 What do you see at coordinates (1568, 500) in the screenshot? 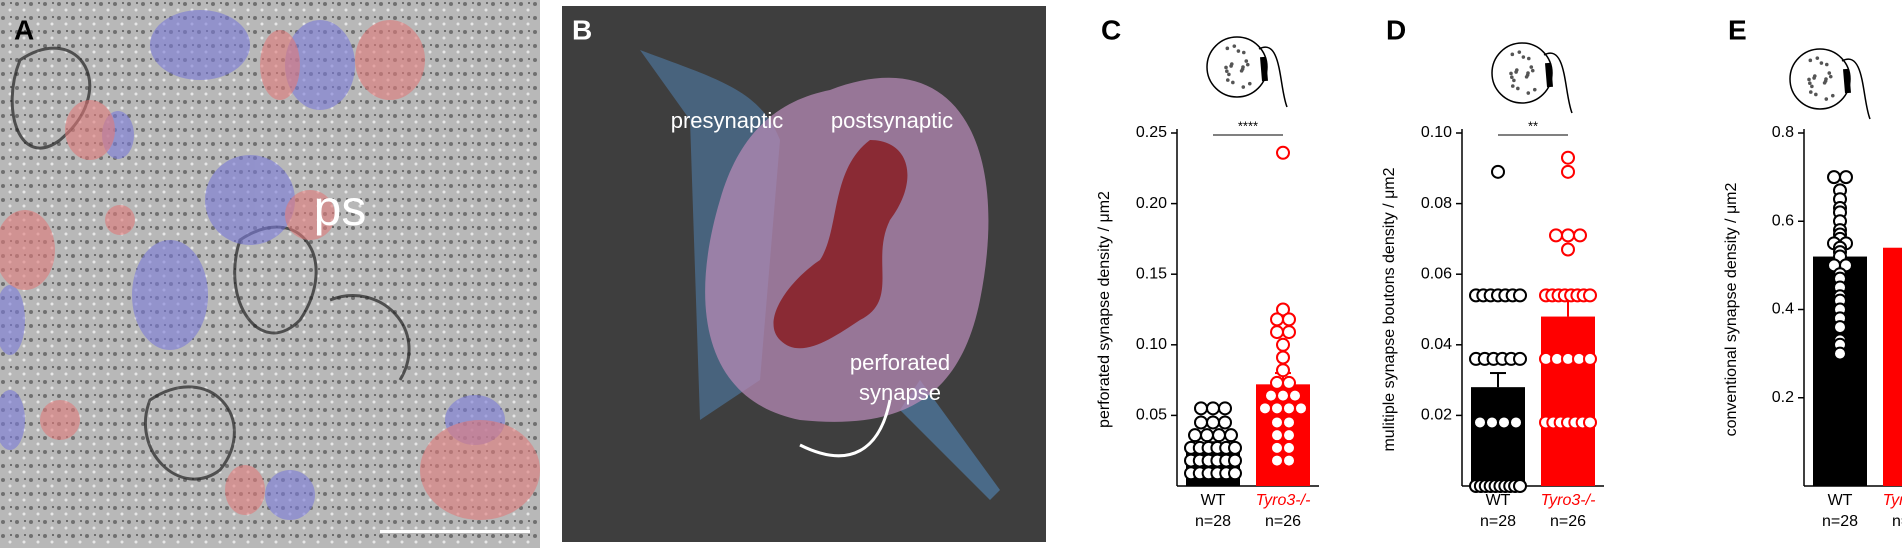
I see `x-tick-label: Tyro3-/-` at bounding box center [1568, 500].